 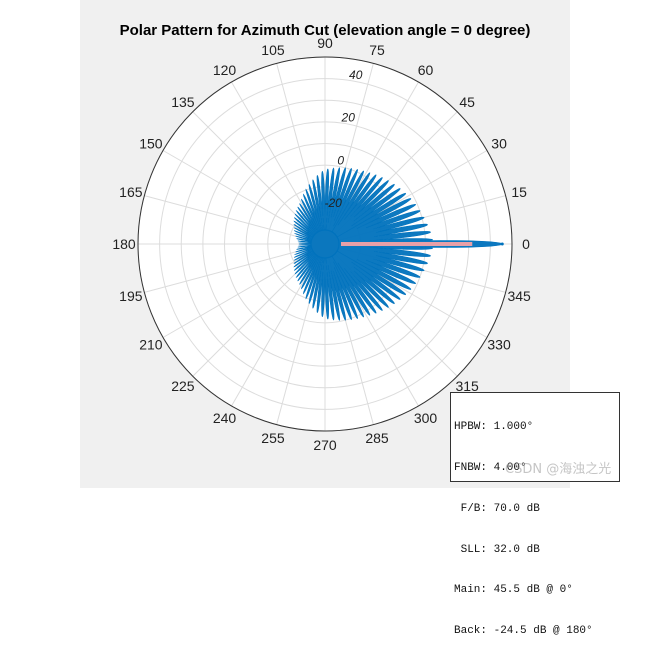 I want to click on angular-tick-label: 225, so click(x=183, y=386).